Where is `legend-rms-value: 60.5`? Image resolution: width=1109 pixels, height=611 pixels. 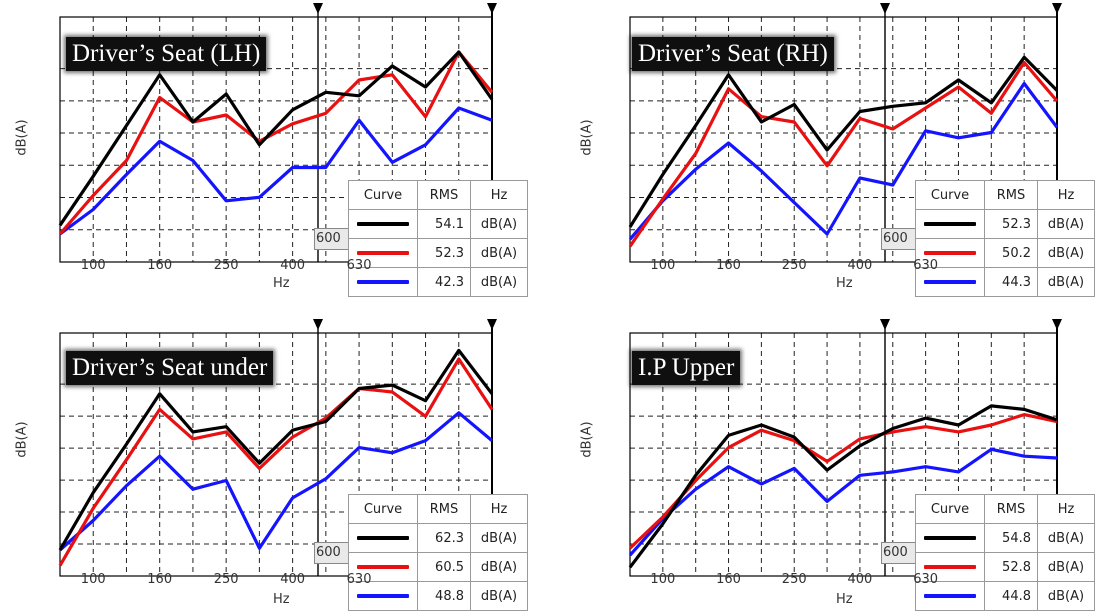 legend-rms-value: 60.5 is located at coordinates (444, 567).